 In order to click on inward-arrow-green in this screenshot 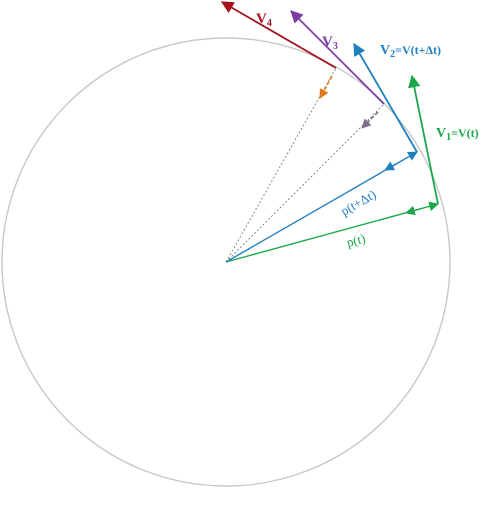, I will do `click(413, 210)`.